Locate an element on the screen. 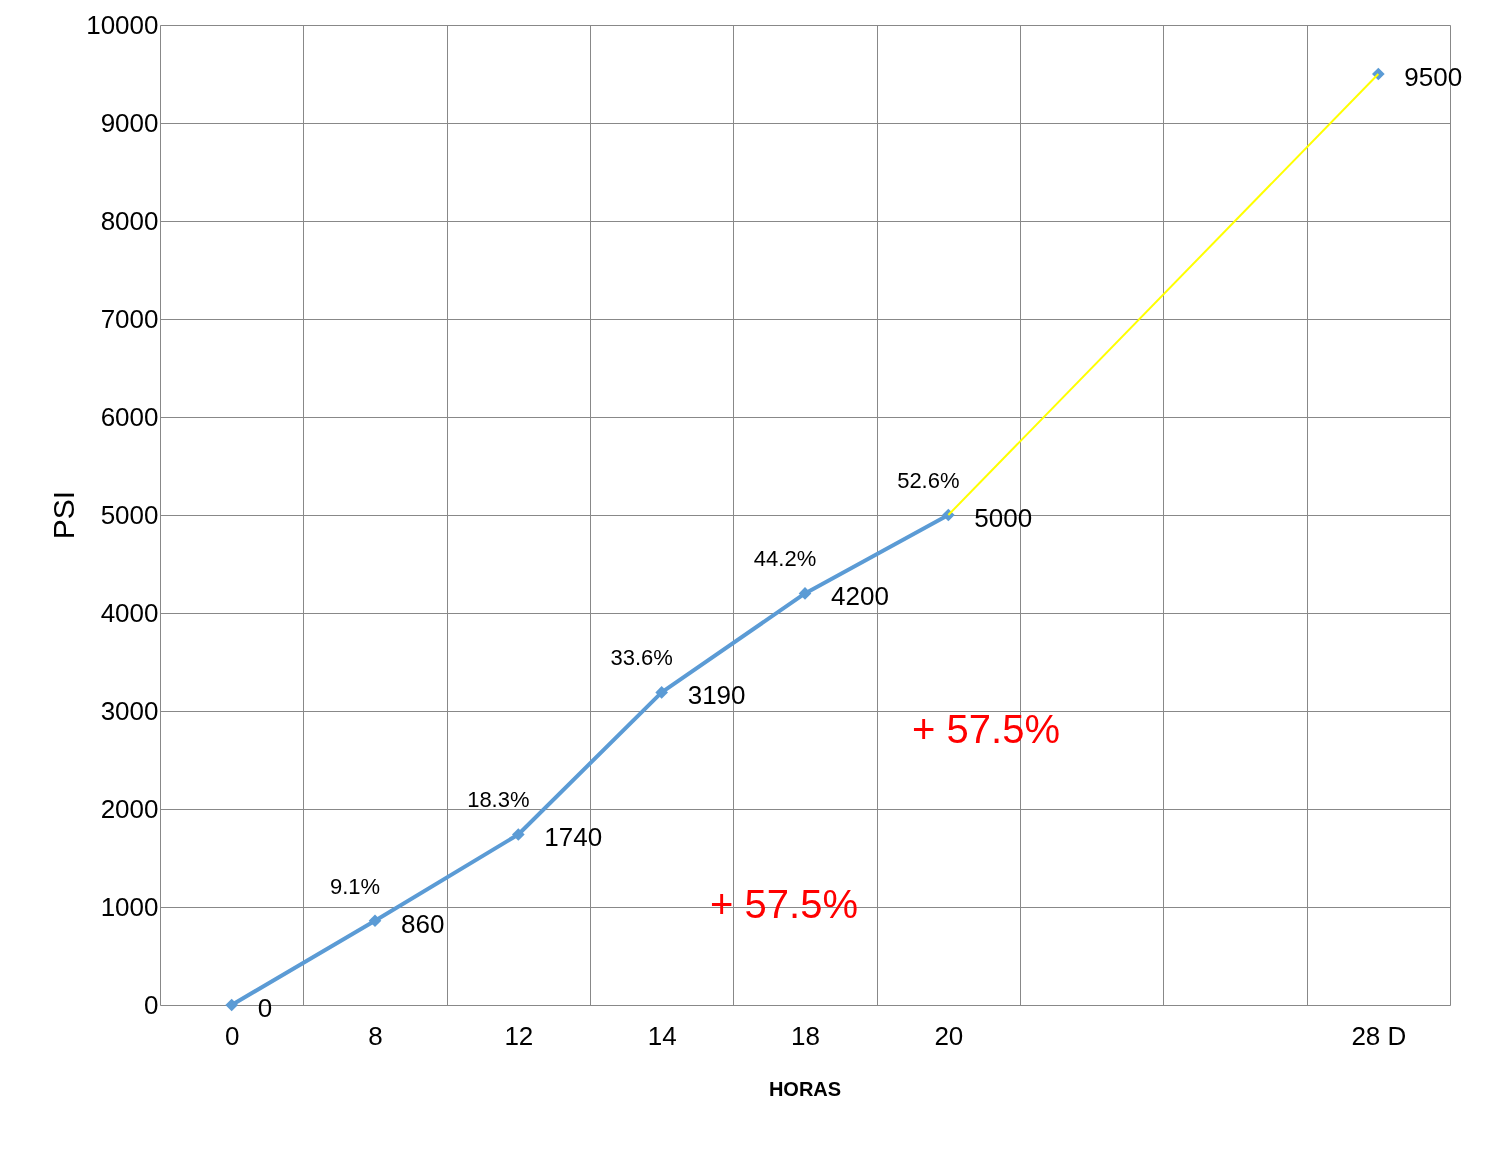 The width and height of the screenshot is (1493, 1168). y-tick-label: 4000 is located at coordinates (129, 612).